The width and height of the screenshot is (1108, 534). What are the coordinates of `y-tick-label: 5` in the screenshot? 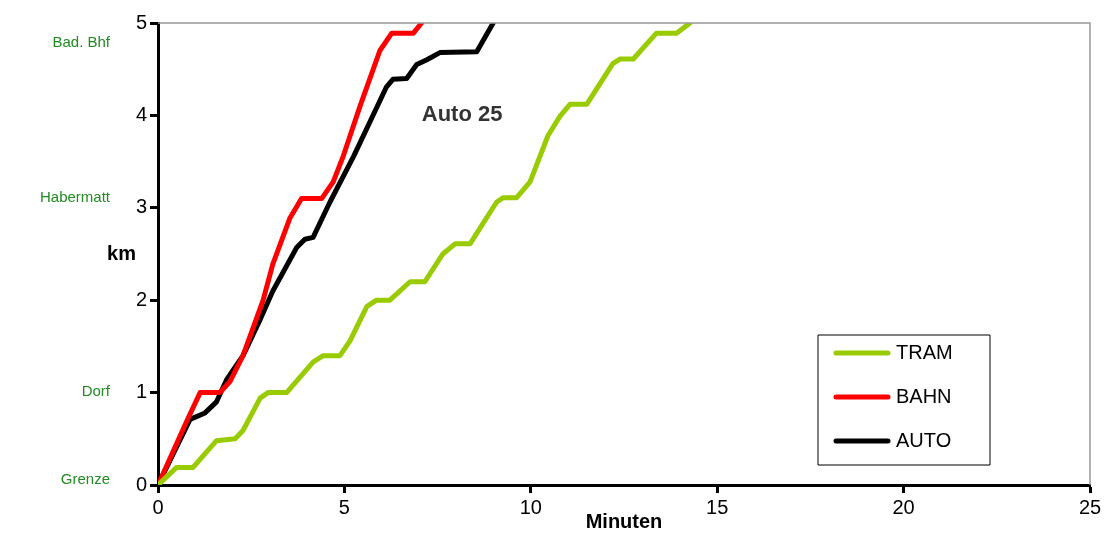 It's located at (141, 21).